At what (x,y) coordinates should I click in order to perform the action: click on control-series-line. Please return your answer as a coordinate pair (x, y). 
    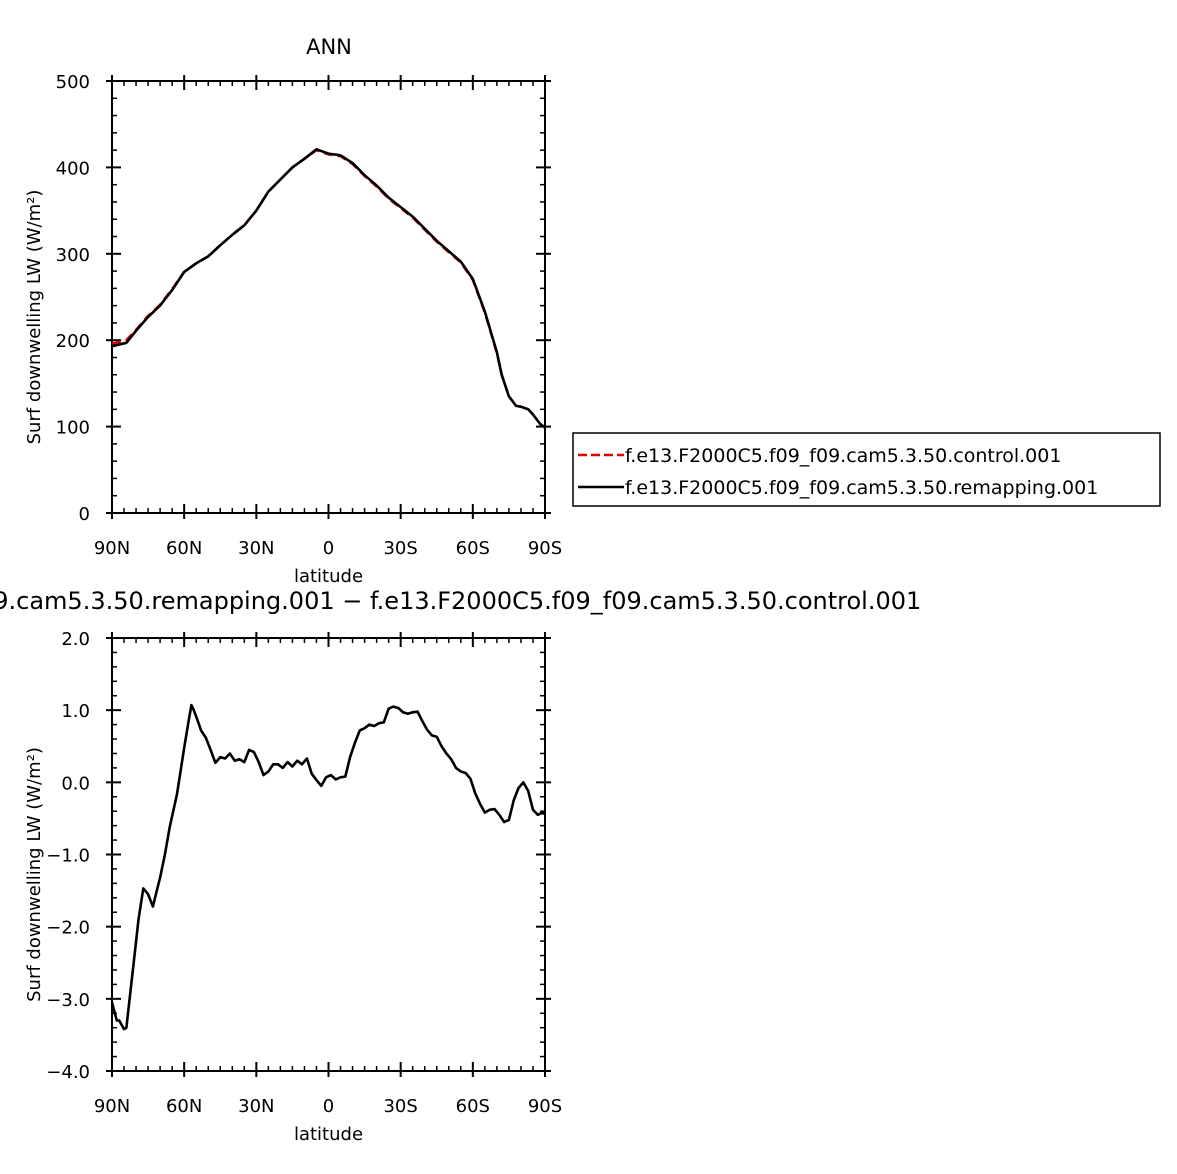
    Looking at the image, I should click on (328, 288).